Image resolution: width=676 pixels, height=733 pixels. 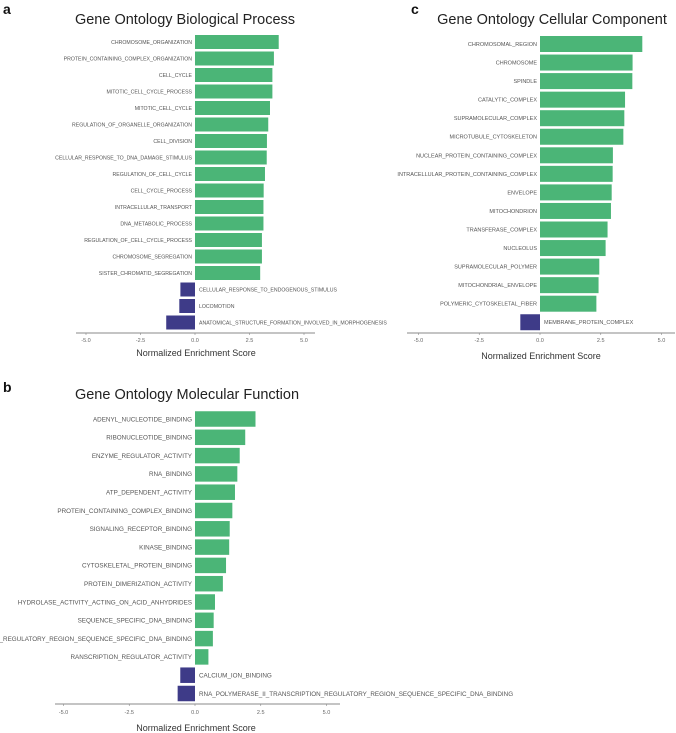 I want to click on bar-protein-dimerization-activity, so click(x=209, y=583).